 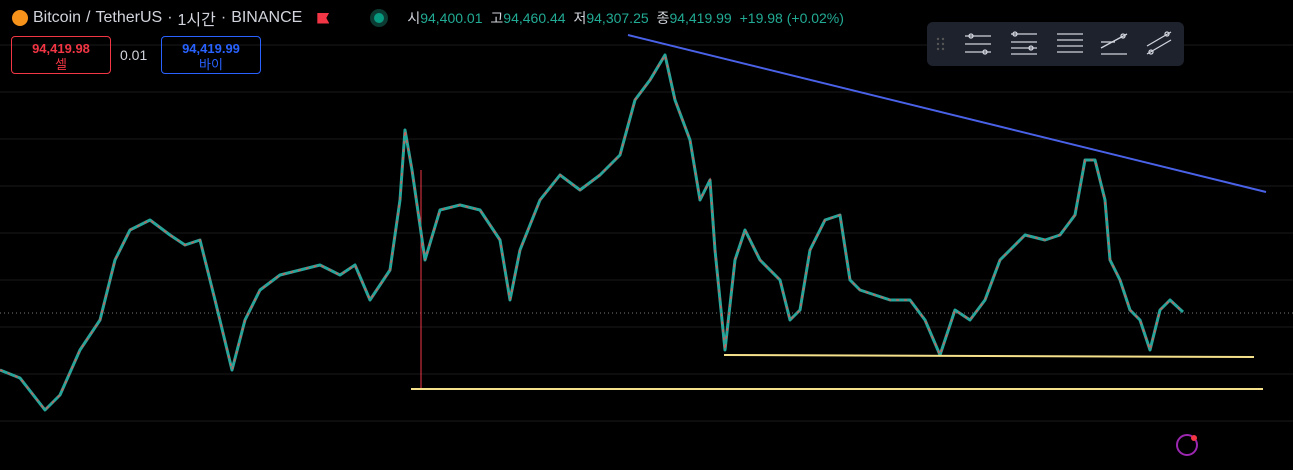 What do you see at coordinates (663, 18) in the screenshot?
I see `close-label: 종` at bounding box center [663, 18].